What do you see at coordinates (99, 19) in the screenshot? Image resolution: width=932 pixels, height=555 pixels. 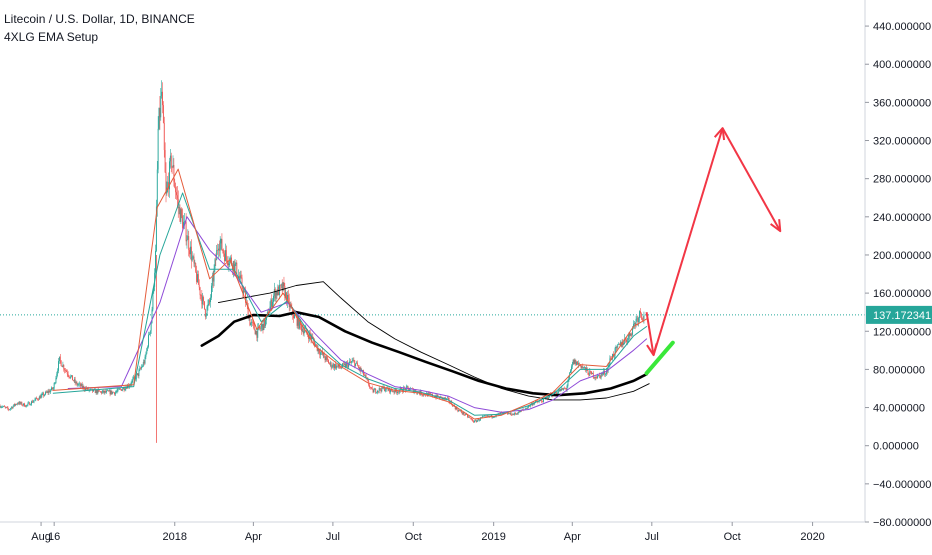 I see `symbol-title: Litecoin / U.S. Dollar, 1D, BINANCE` at bounding box center [99, 19].